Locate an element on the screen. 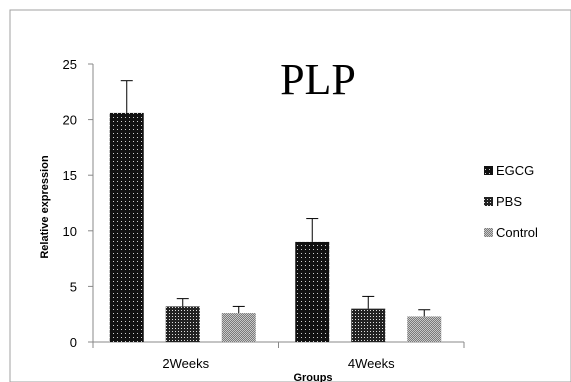  chart-title: PLP is located at coordinates (318, 79).